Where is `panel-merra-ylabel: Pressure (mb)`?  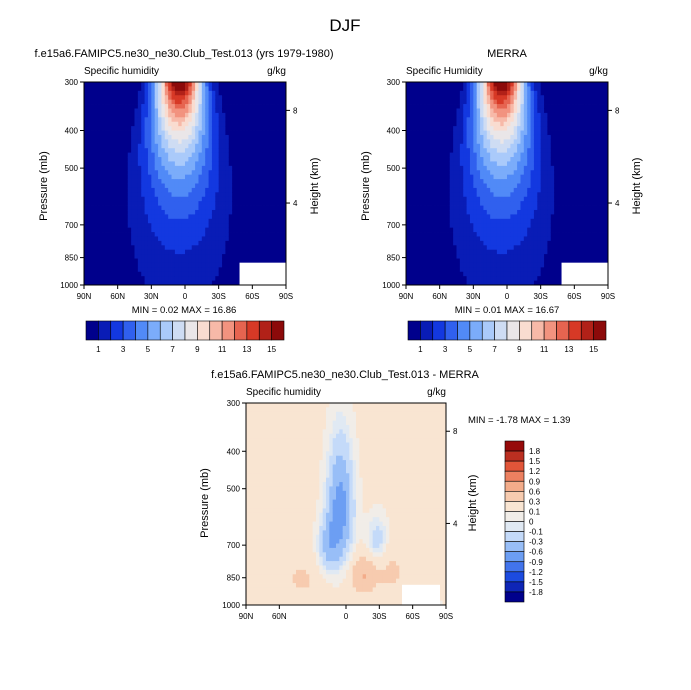 panel-merra-ylabel: Pressure (mb) is located at coordinates (366, 186).